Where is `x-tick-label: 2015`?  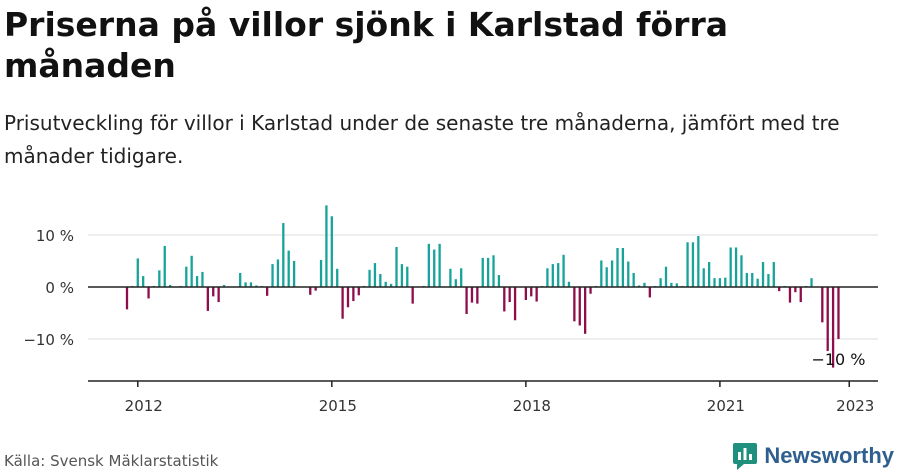
x-tick-label: 2015 is located at coordinates (338, 406).